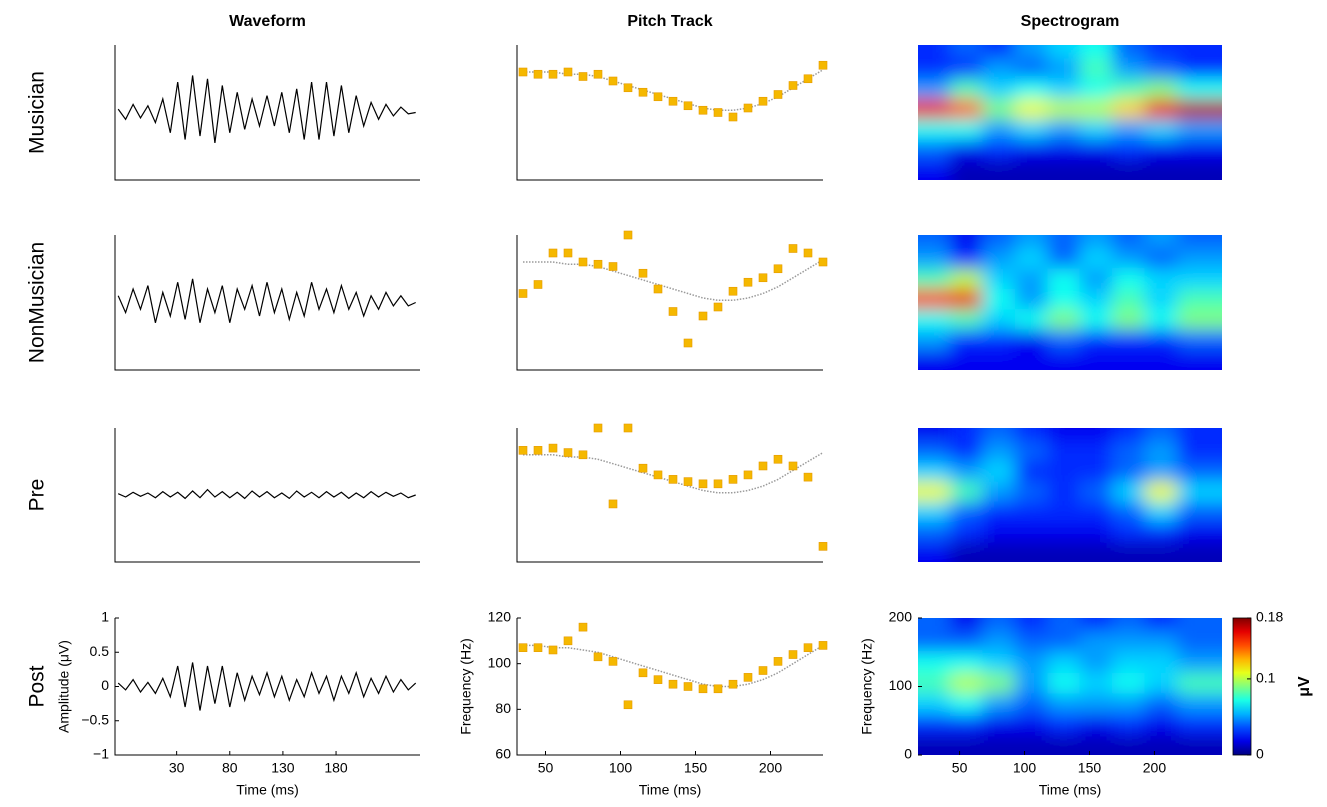 This screenshot has height=807, width=1327. What do you see at coordinates (669, 21) in the screenshot?
I see `column-title: Pitch Track` at bounding box center [669, 21].